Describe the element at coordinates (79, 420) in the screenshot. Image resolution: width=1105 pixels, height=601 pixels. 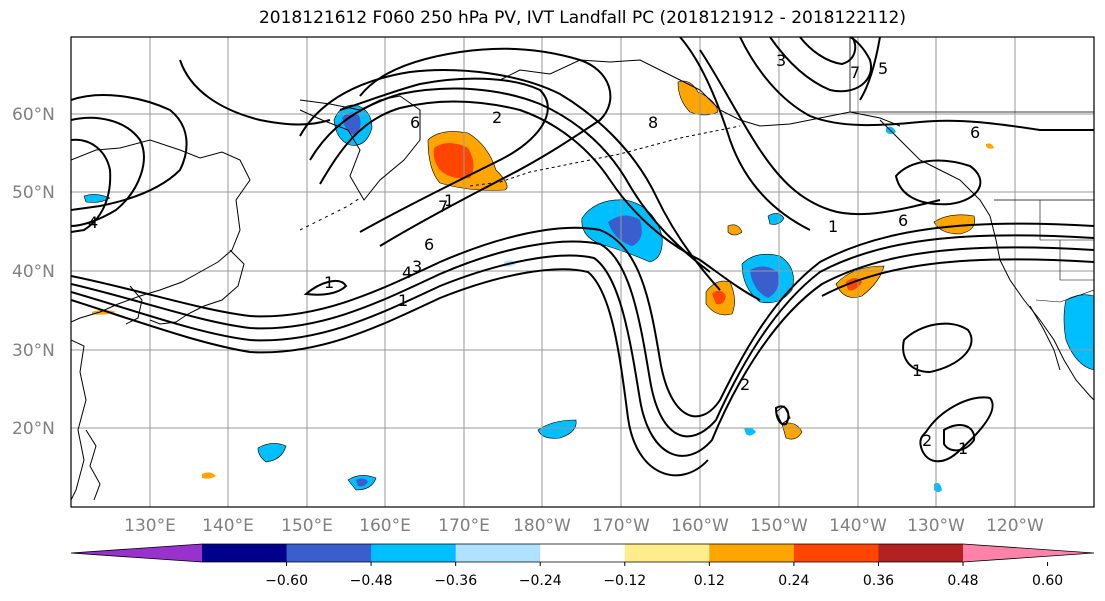
I see `coastline-china` at that location.